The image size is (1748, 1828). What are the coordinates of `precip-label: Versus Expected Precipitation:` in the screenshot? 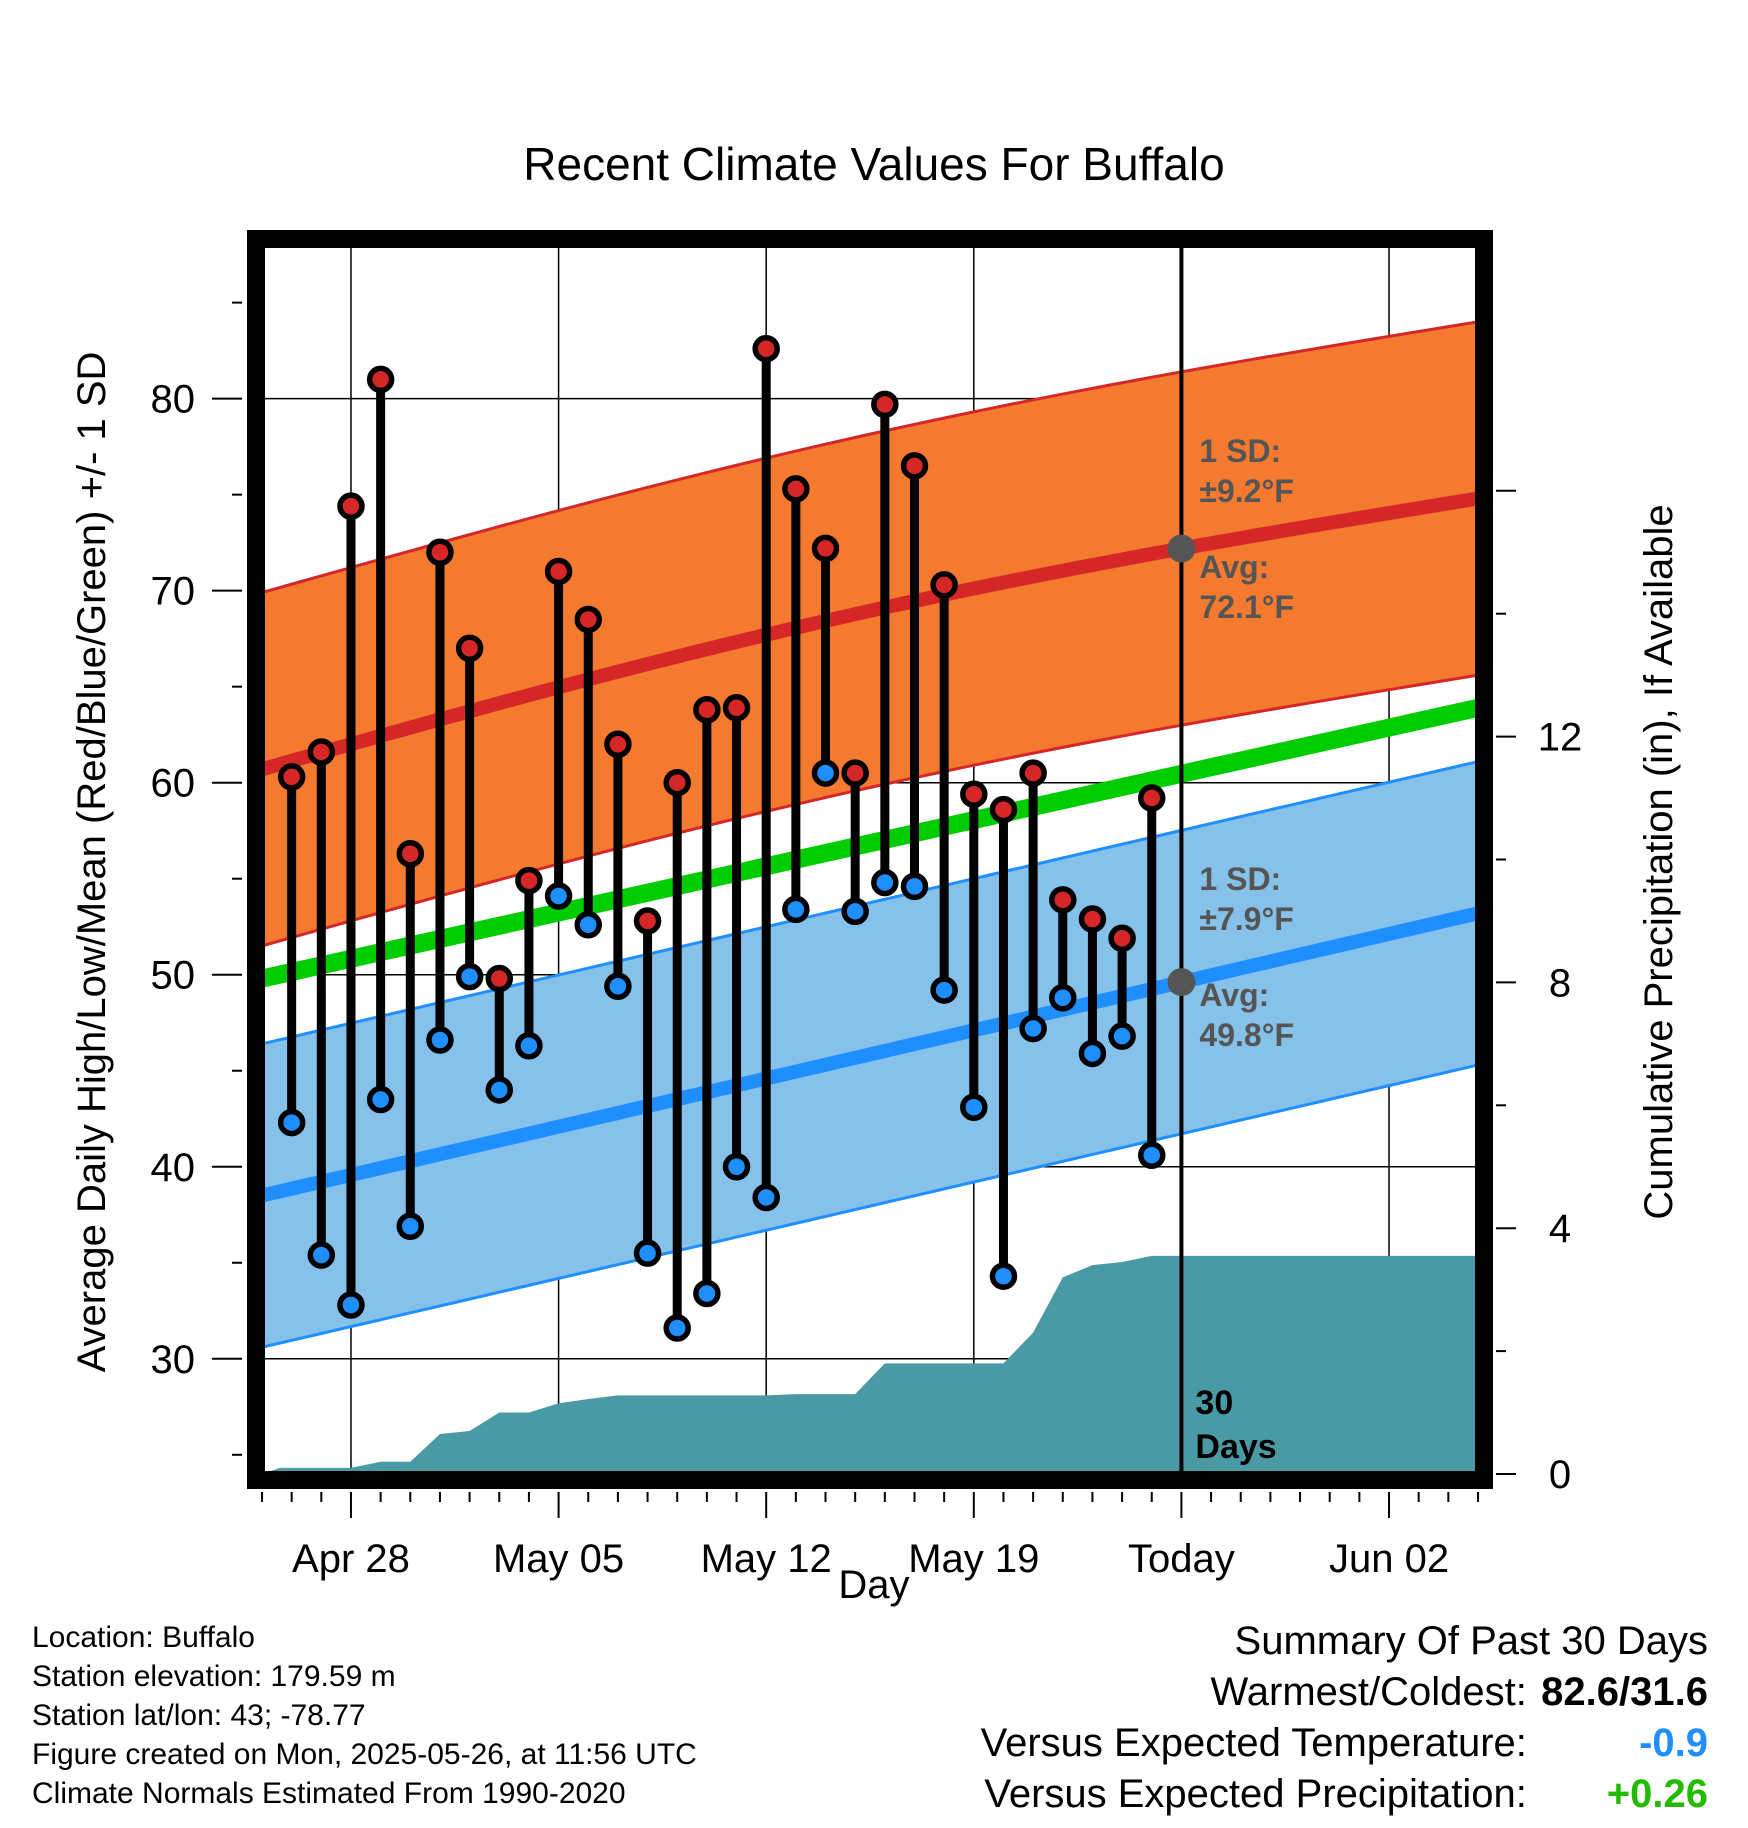 It's located at (1255, 1794).